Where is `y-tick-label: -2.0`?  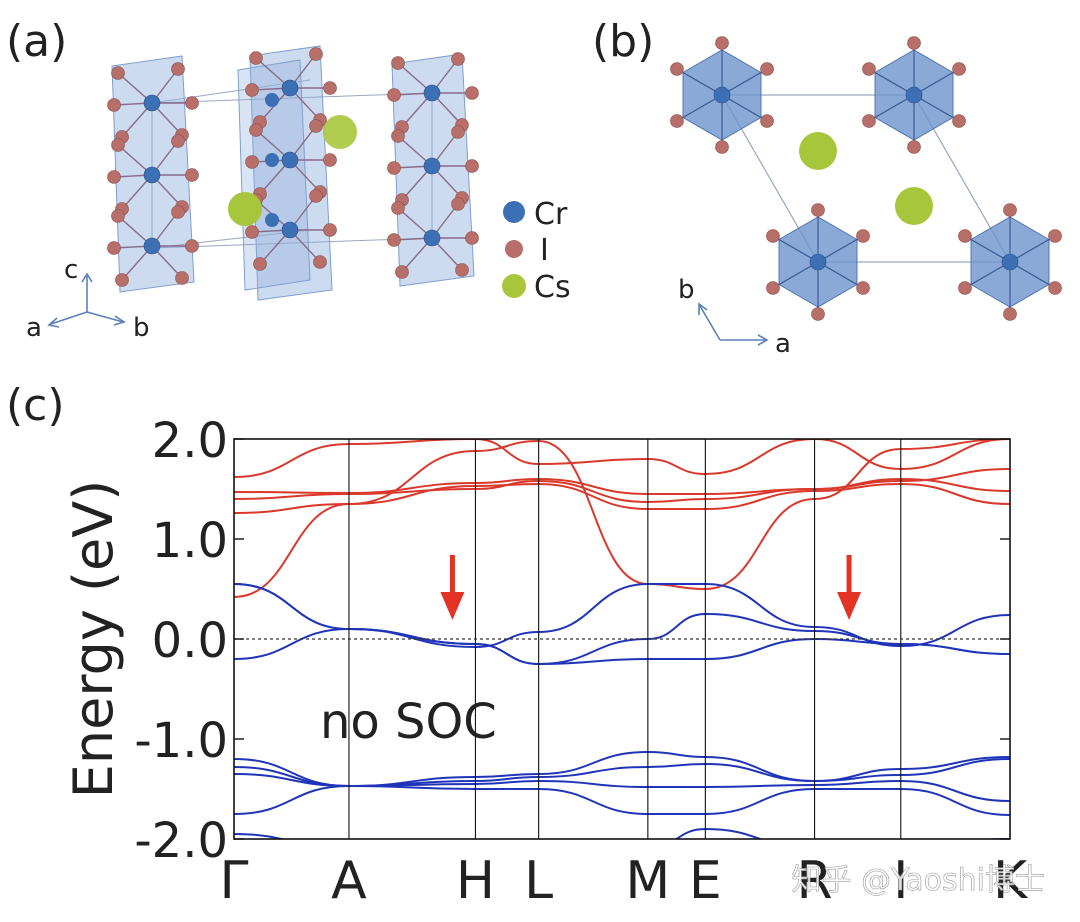
y-tick-label: -2.0 is located at coordinates (181, 841).